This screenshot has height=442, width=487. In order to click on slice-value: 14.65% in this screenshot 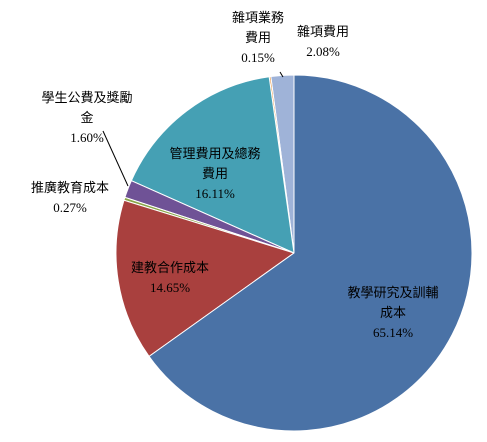, I will do `click(170, 287)`.